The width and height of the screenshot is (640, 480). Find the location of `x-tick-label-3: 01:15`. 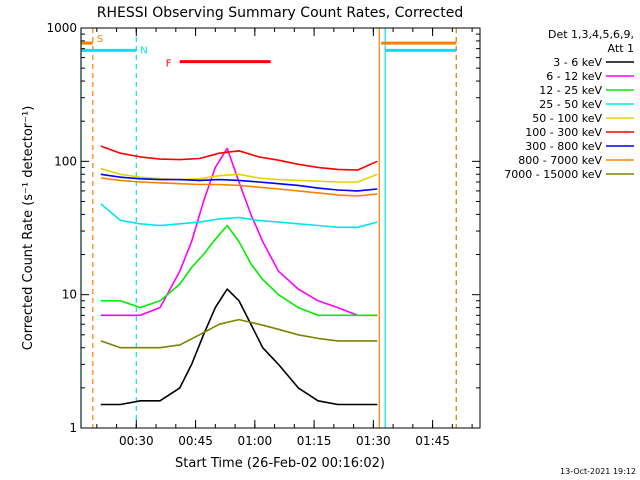

x-tick-label-3: 01:15 is located at coordinates (314, 441).